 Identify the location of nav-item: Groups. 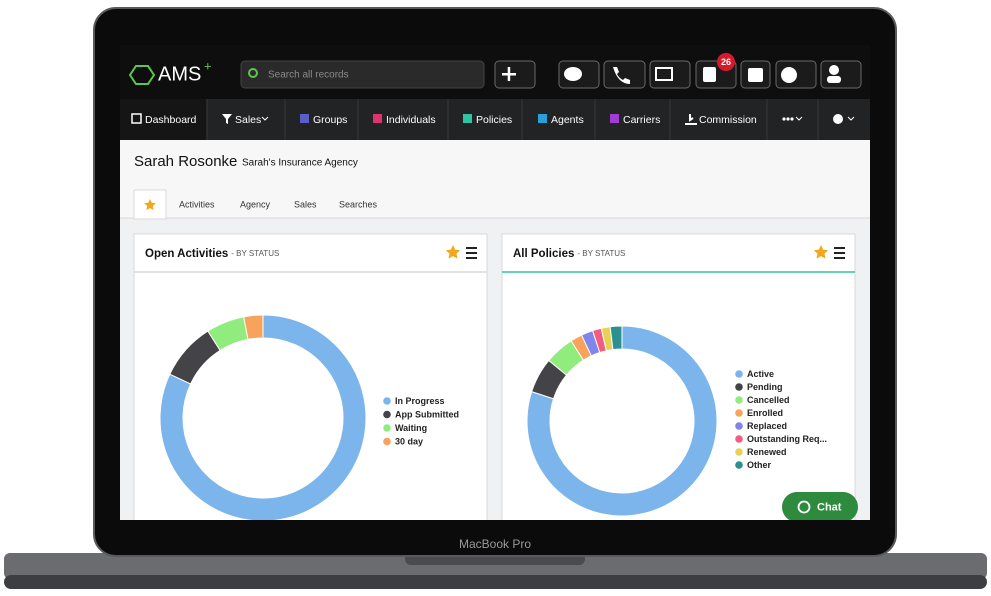
(330, 120).